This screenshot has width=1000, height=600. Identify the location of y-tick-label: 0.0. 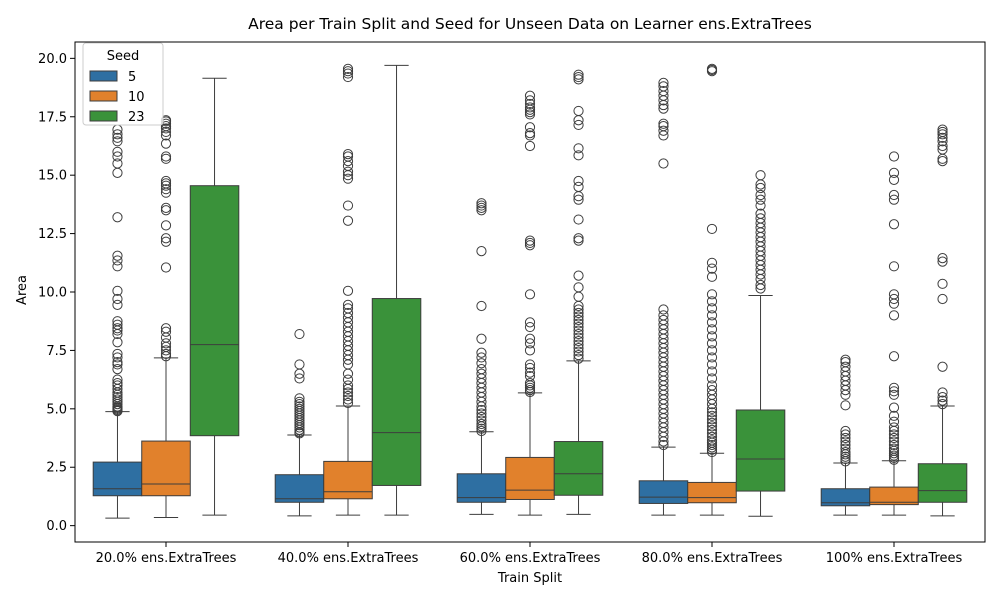
(56, 526).